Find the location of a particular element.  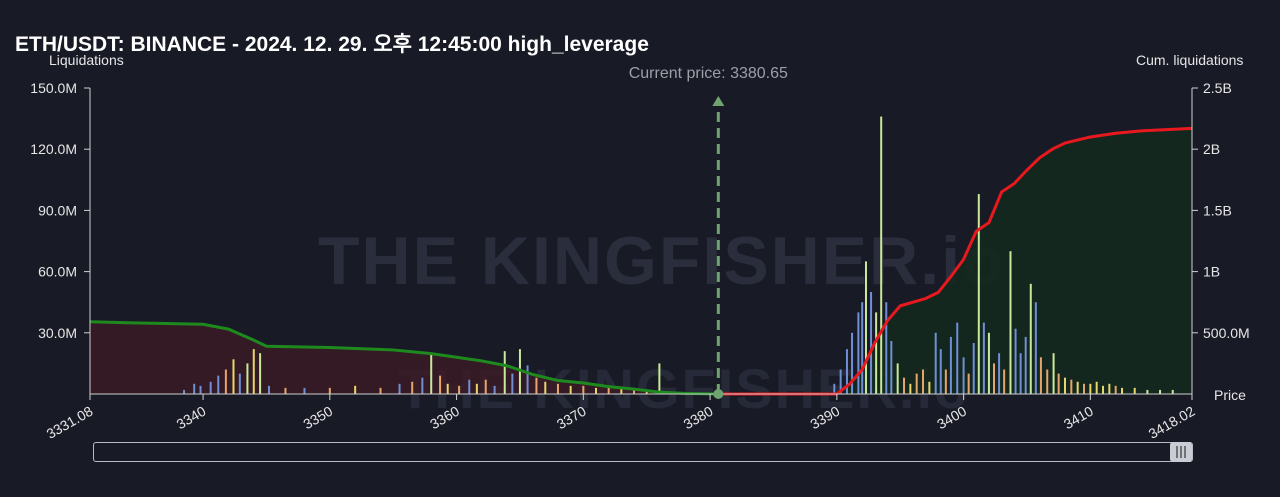

current-price-layer: Current price: 3380.65 is located at coordinates (708, 232).